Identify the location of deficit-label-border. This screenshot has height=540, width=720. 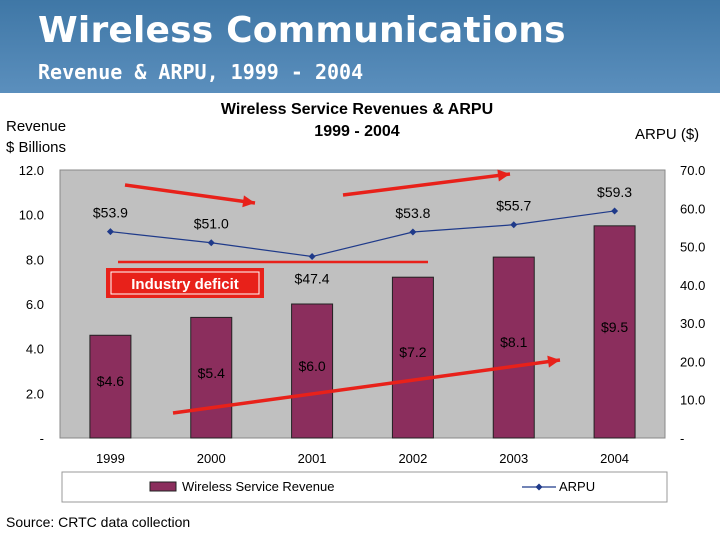
(185, 283).